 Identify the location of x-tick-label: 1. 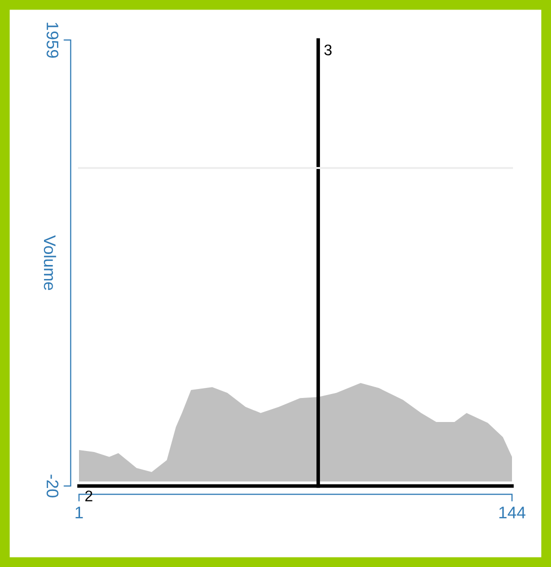
(79, 512).